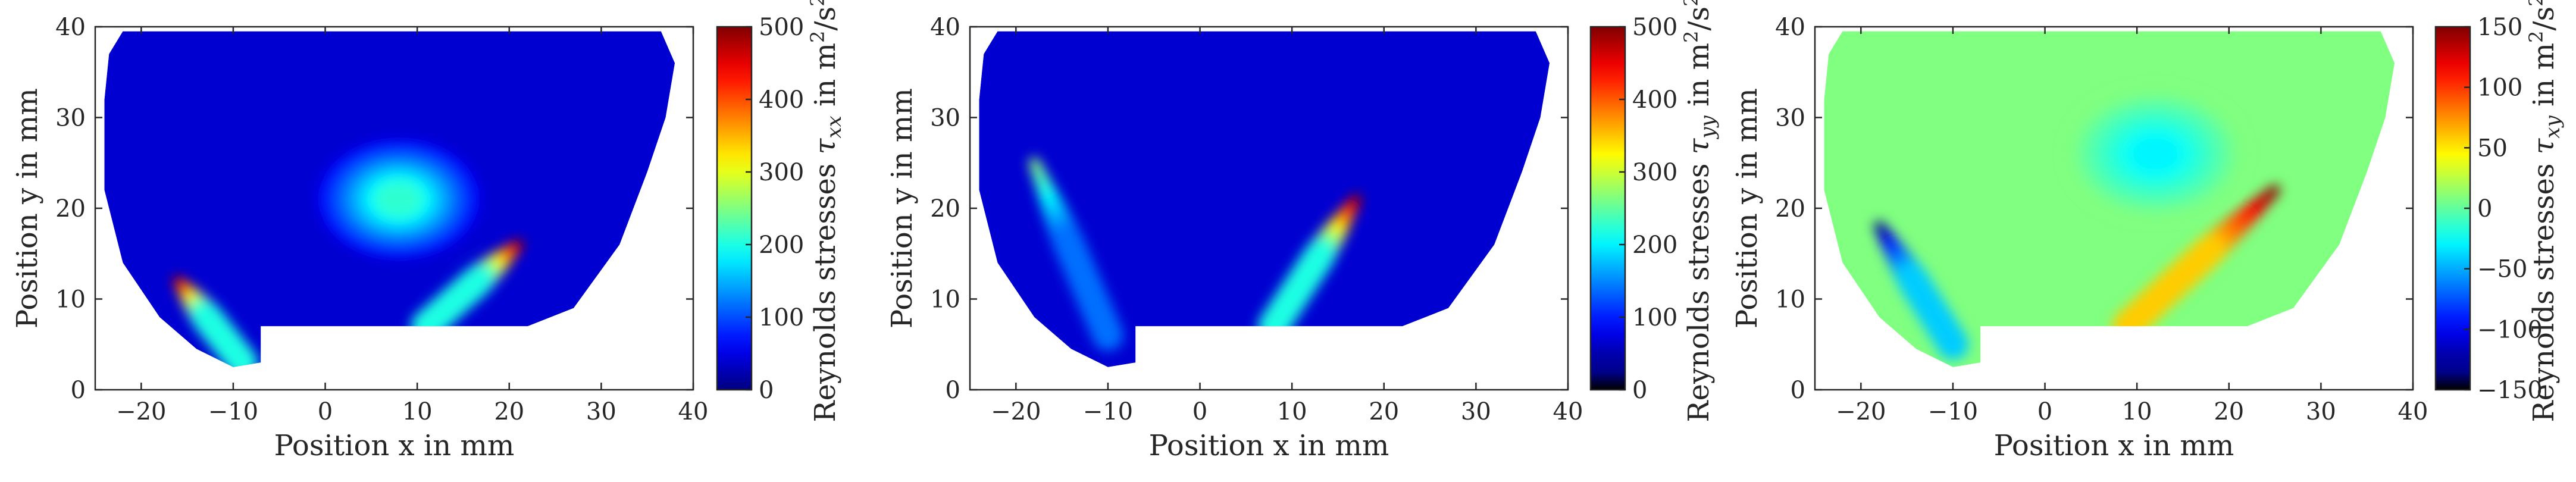  I want to click on colorbar-label: Reynolds stresses τxy in m2/s2, so click(2545, 211).